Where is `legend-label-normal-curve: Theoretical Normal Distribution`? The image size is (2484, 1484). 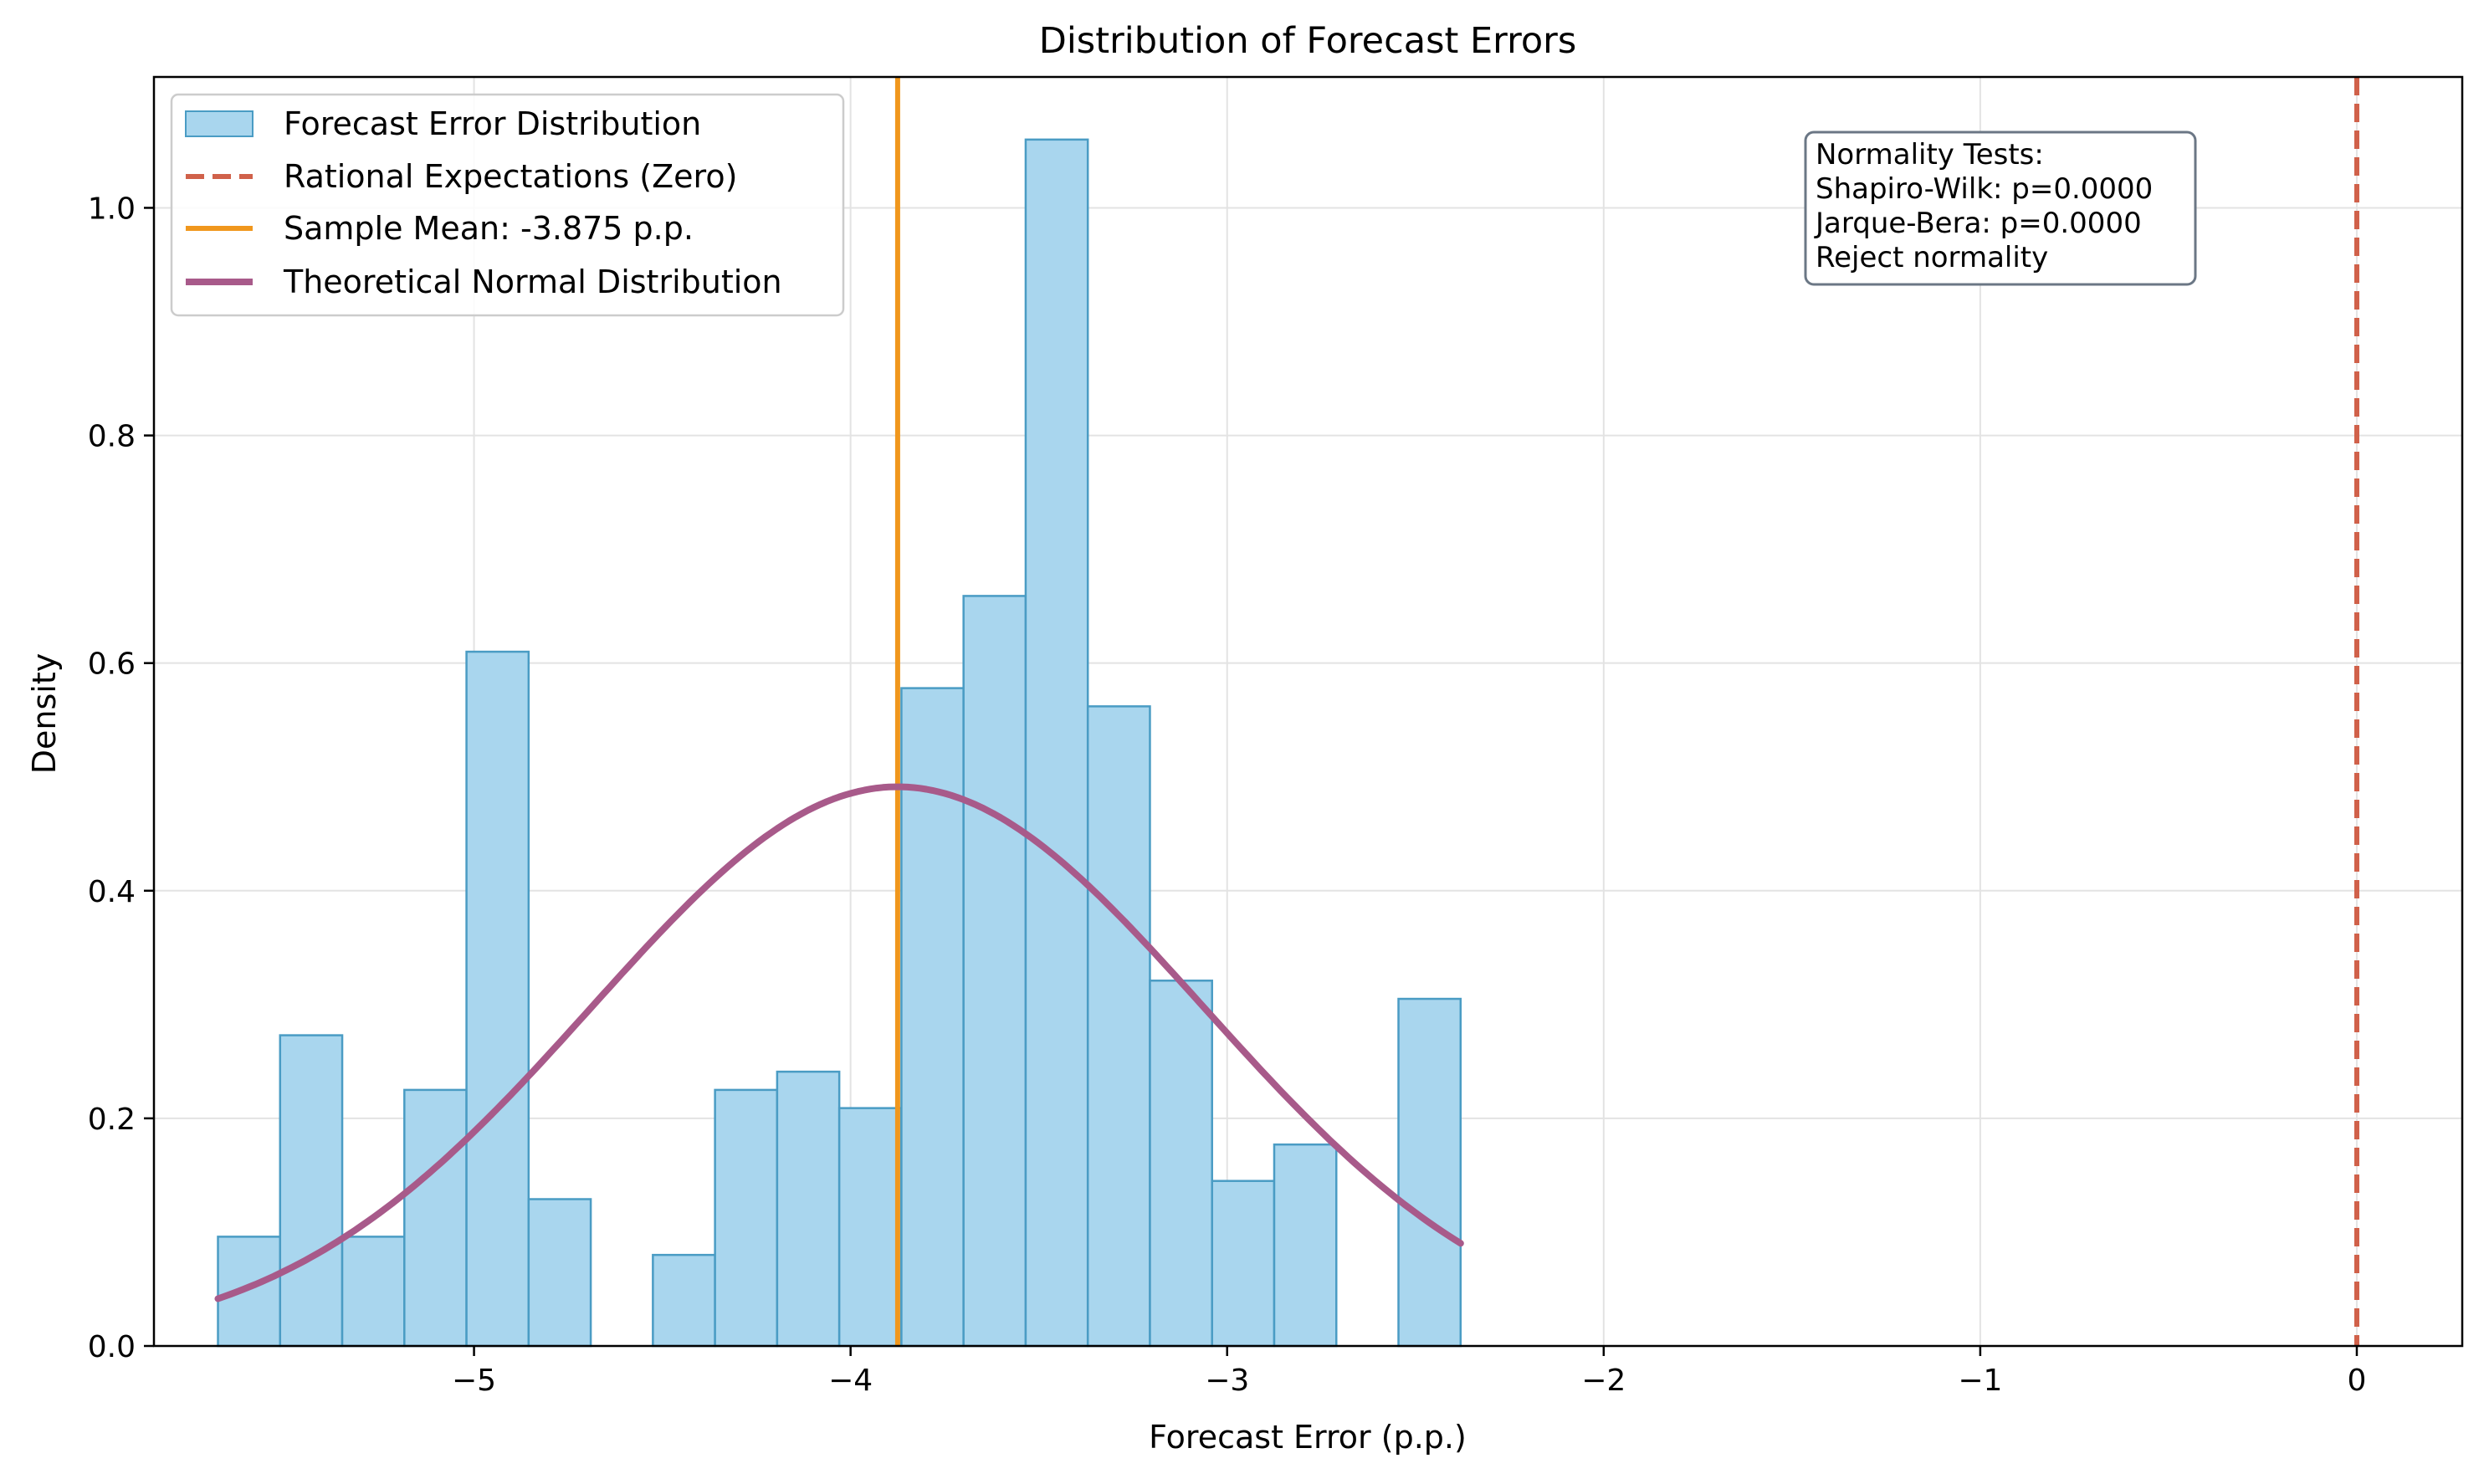
legend-label-normal-curve: Theoretical Normal Distribution is located at coordinates (532, 282).